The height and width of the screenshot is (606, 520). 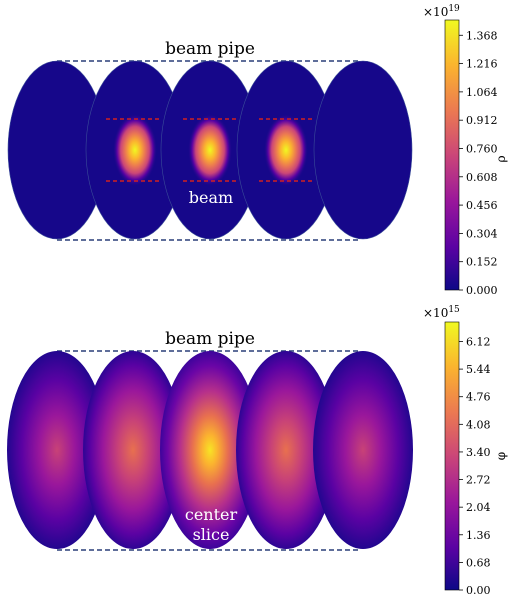 I want to click on density-tick-label: 0.608, so click(x=482, y=177).